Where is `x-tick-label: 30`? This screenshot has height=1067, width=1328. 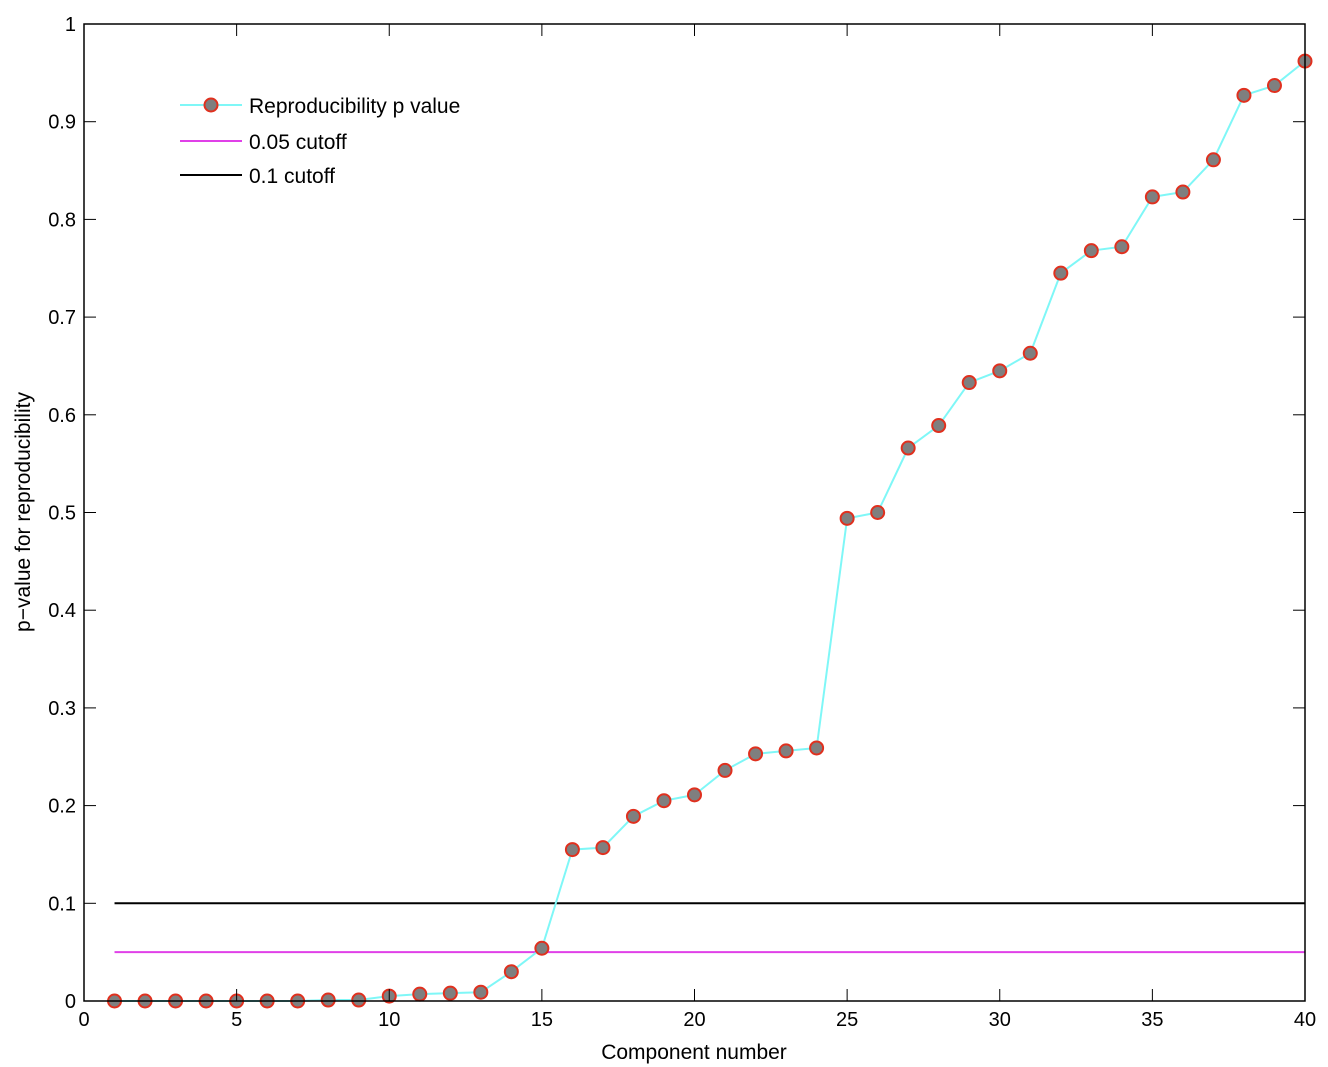
x-tick-label: 30 is located at coordinates (1000, 1020).